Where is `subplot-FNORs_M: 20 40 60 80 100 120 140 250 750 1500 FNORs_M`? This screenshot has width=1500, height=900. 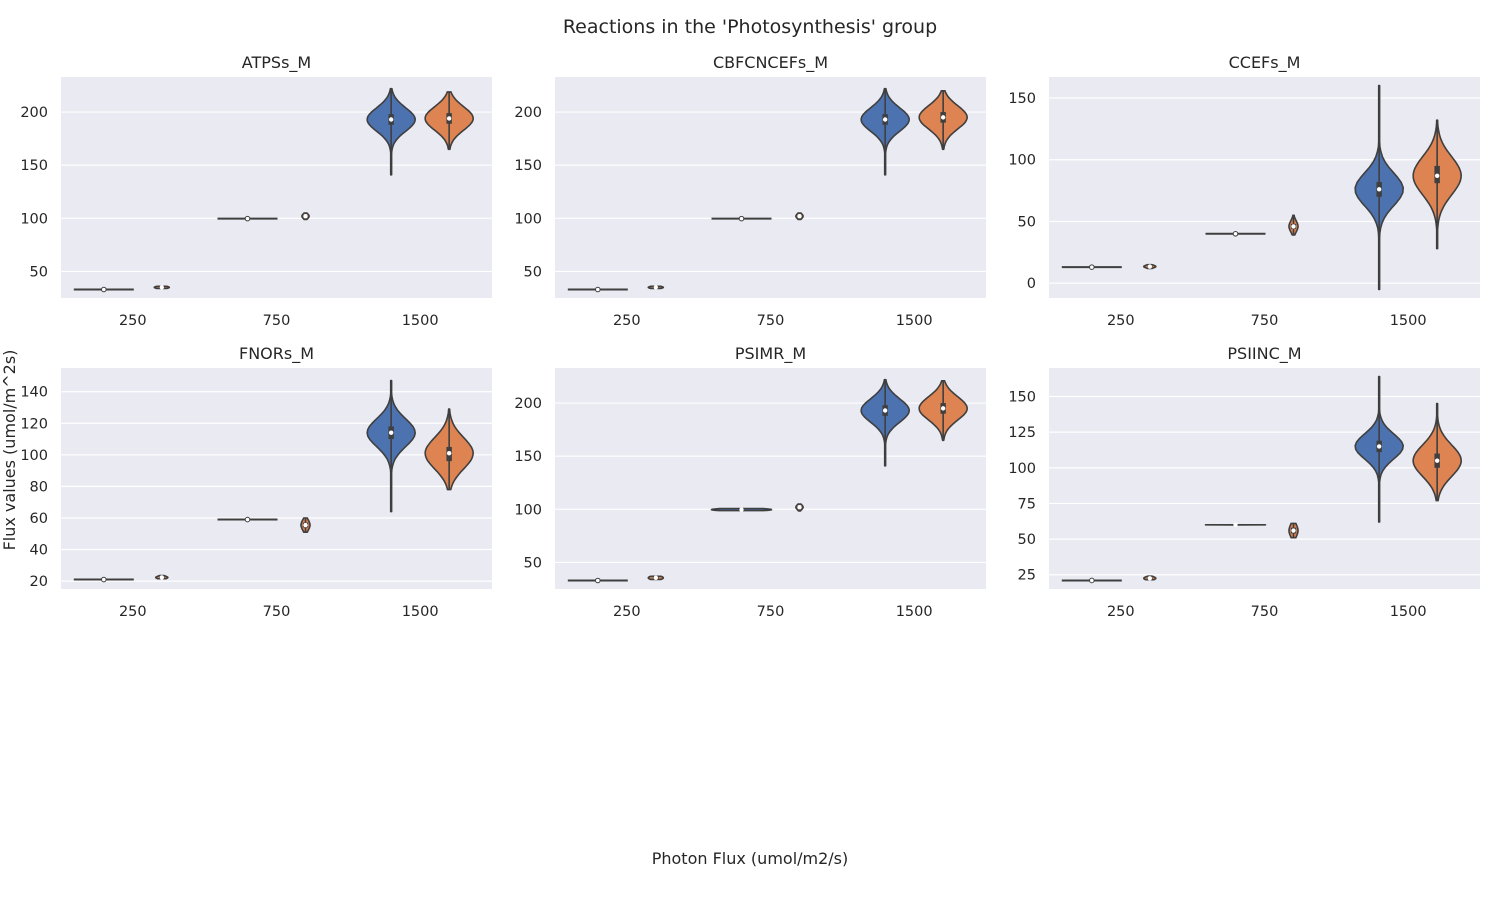 subplot-FNORs_M: 20 40 60 80 100 120 140 250 750 1500 FNORs_M is located at coordinates (256, 482).